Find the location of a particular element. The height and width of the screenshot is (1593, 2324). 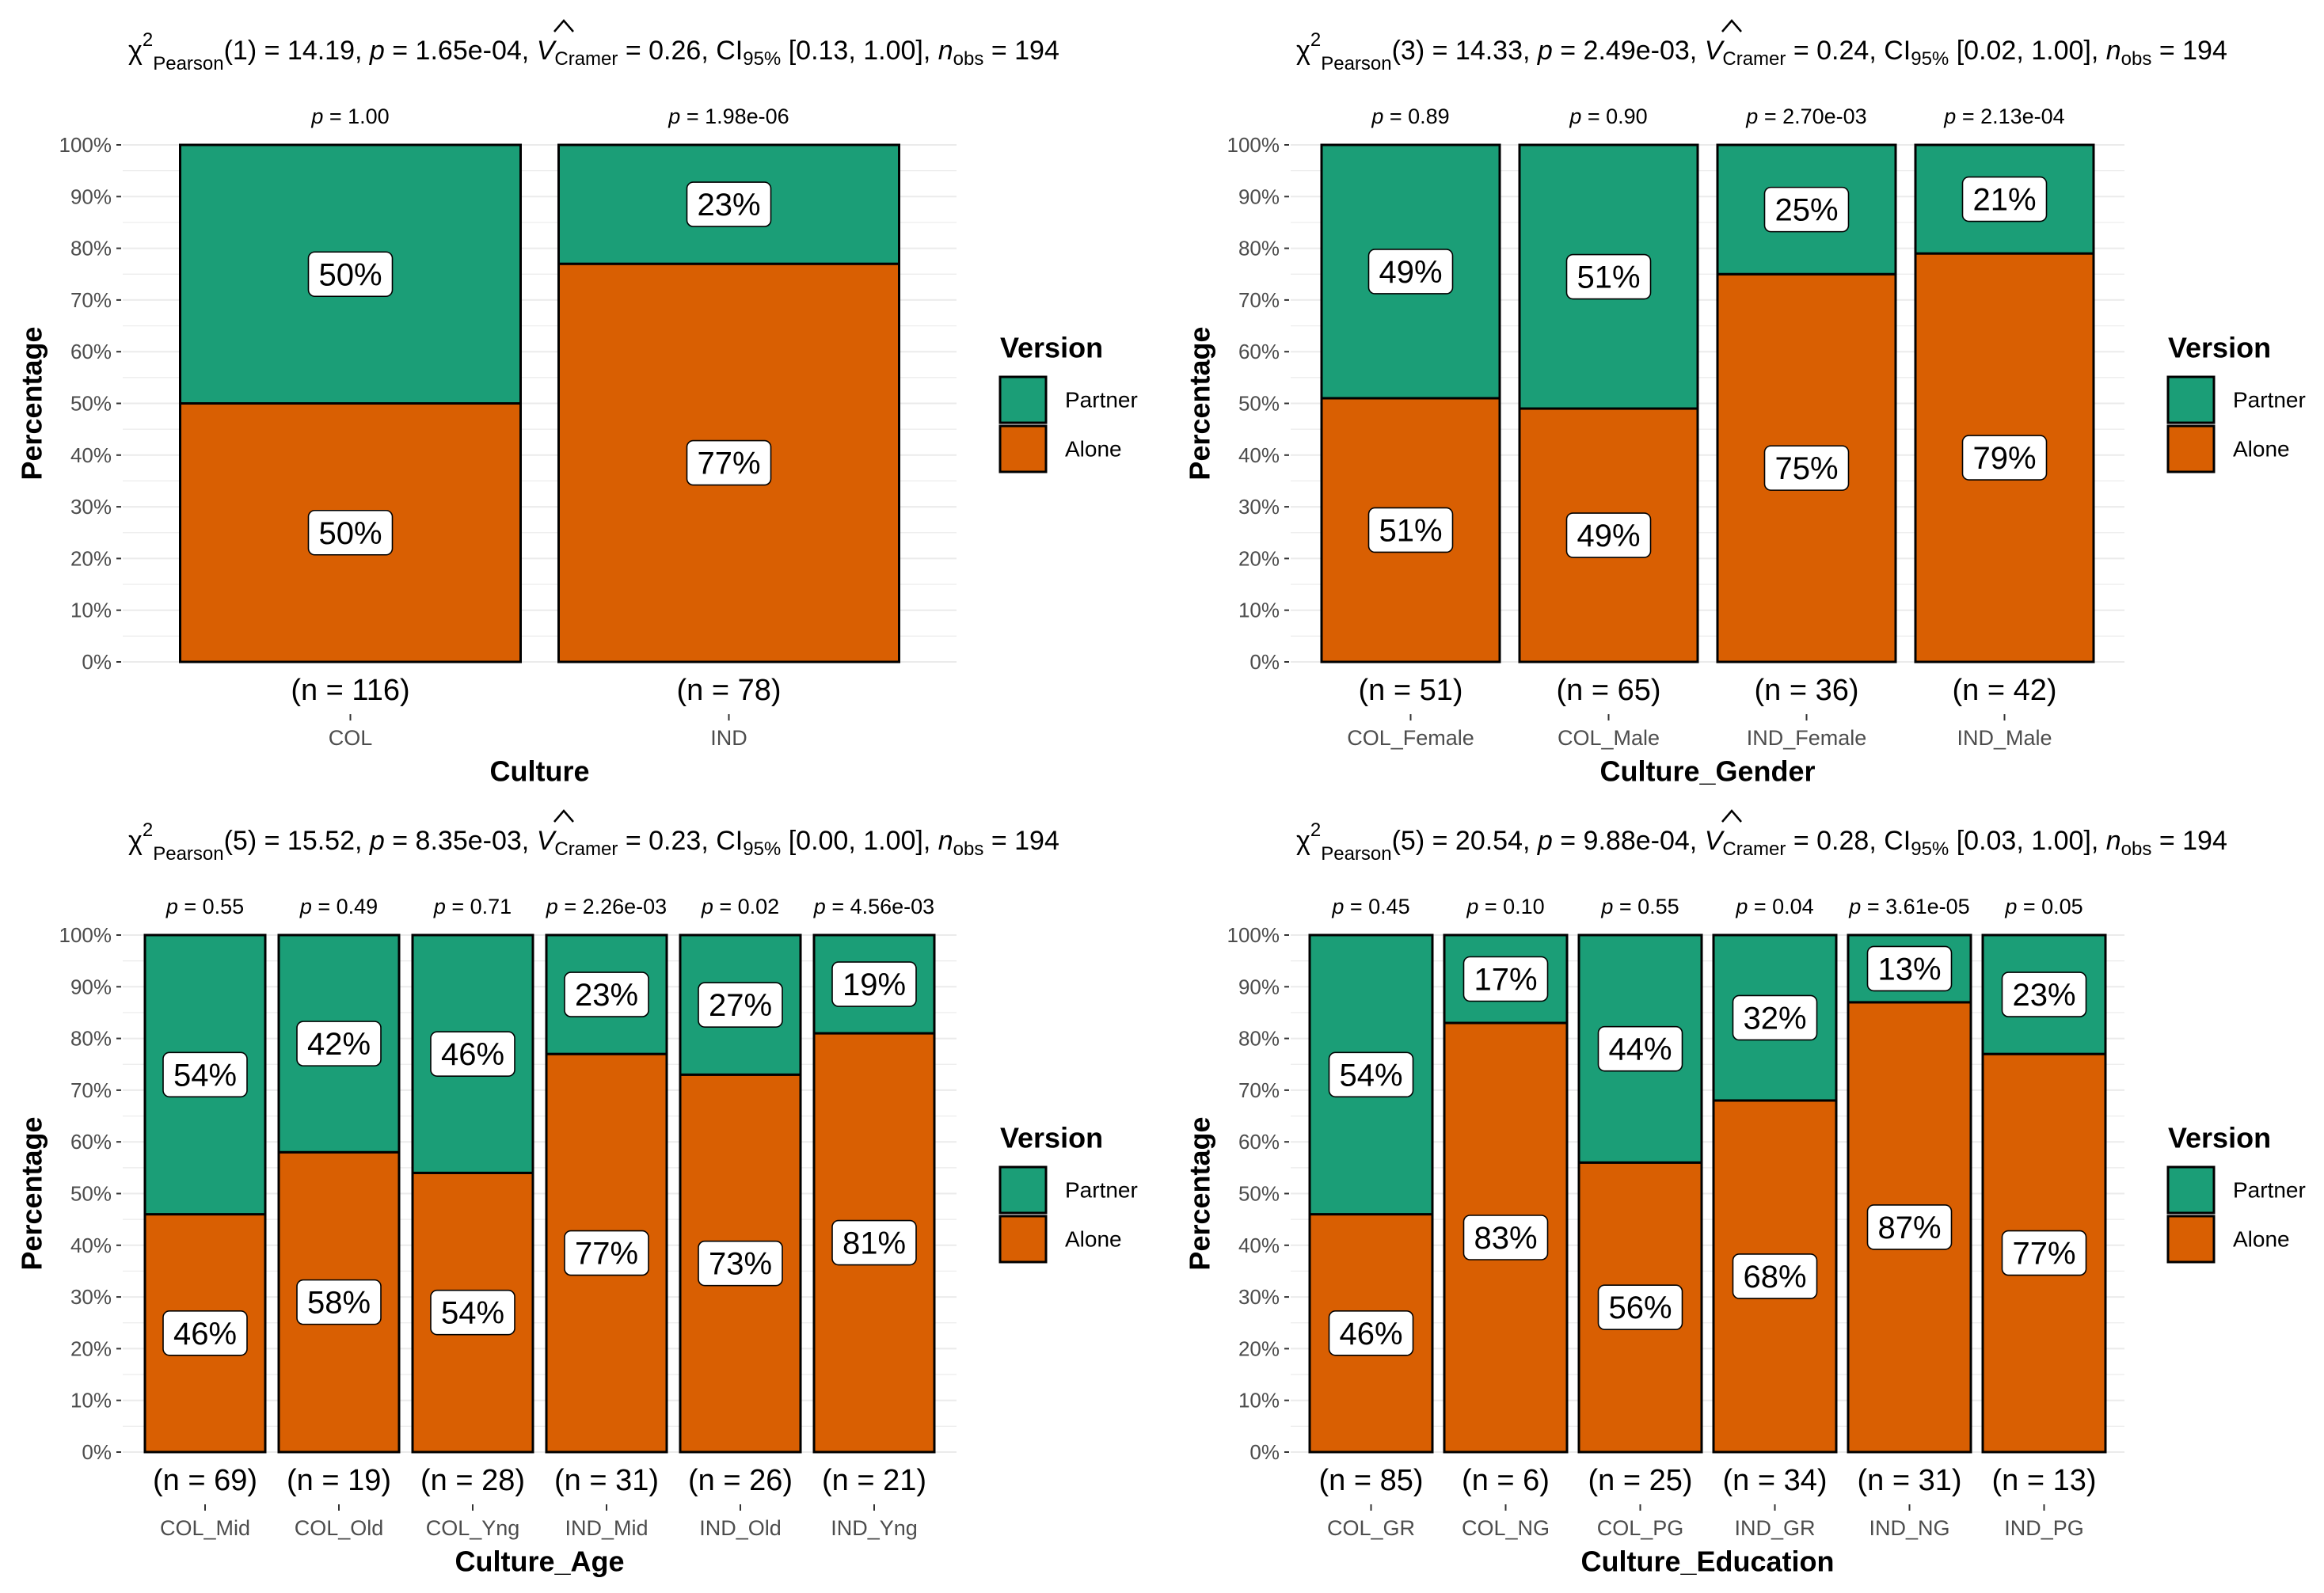

y-tick-label: 90% is located at coordinates (91, 196).